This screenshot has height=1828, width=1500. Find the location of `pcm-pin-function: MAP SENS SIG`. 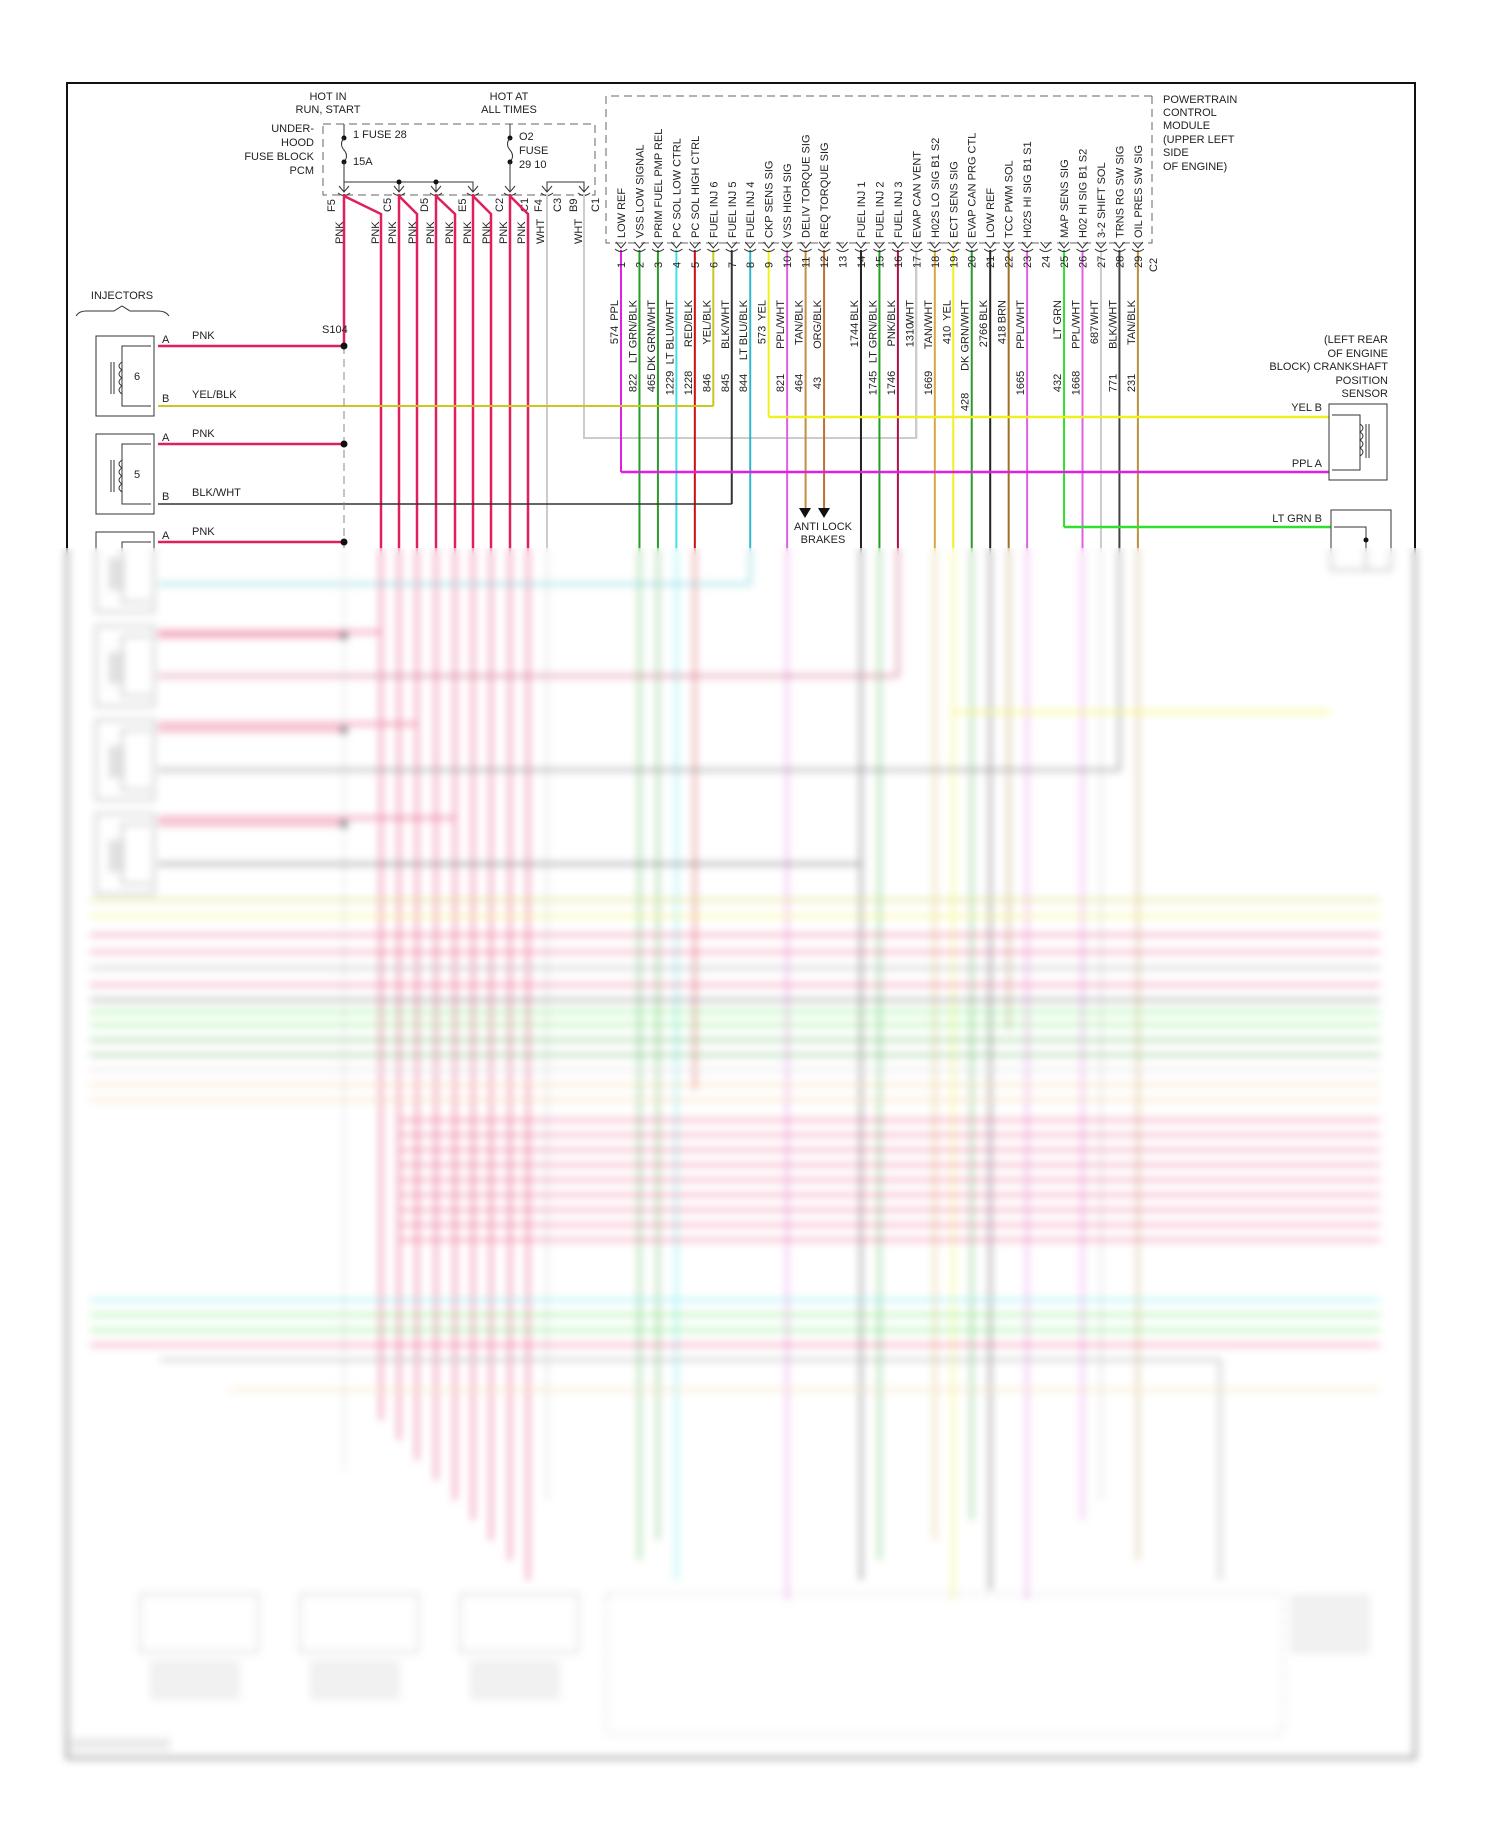

pcm-pin-function: MAP SENS SIG is located at coordinates (1065, 198).